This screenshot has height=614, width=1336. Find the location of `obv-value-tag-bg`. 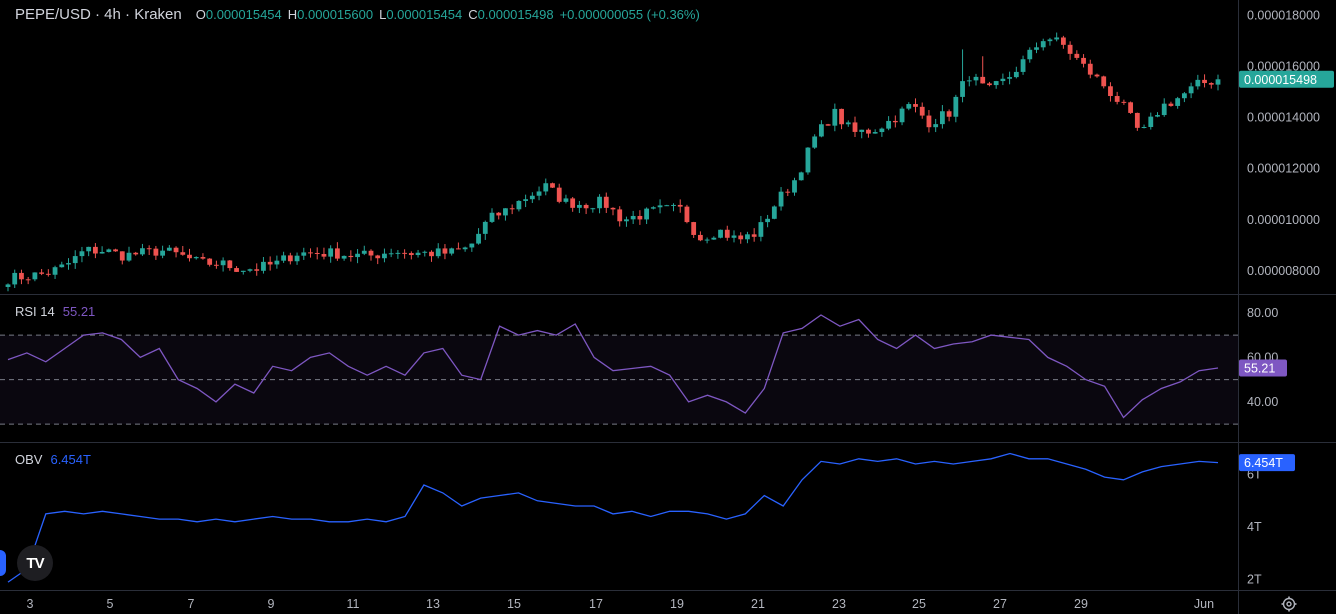

obv-value-tag-bg is located at coordinates (1267, 463).